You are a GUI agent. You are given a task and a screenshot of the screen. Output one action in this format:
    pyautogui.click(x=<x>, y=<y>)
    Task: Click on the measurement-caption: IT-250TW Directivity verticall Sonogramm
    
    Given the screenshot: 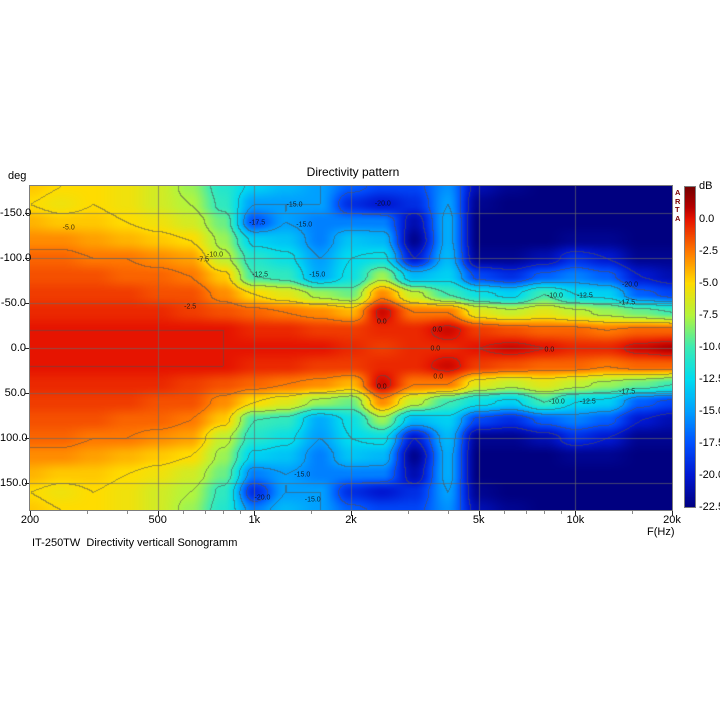 What is the action you would take?
    pyautogui.click(x=135, y=543)
    